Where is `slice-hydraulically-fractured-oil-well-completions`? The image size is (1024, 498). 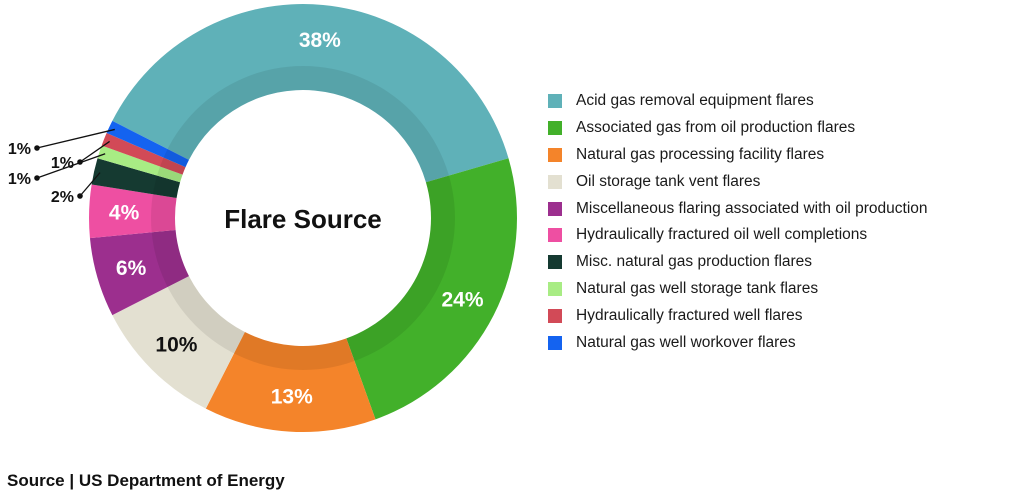
slice-hydraulically-fractured-oil-well-completions is located at coordinates (132, 211).